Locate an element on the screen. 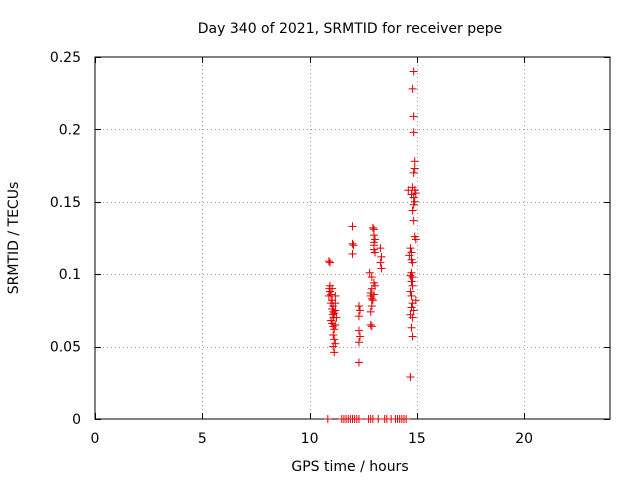  x-tick-label: 5 is located at coordinates (202, 439).